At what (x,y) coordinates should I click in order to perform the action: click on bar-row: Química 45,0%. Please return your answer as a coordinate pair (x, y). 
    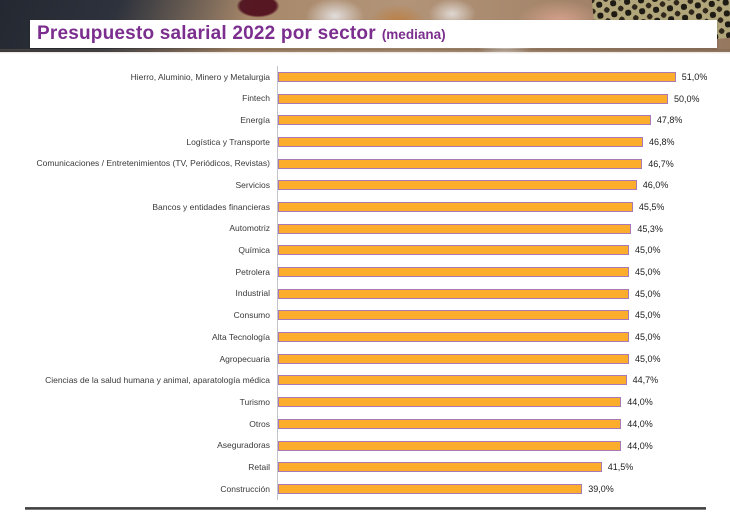
    Looking at the image, I should click on (365, 250).